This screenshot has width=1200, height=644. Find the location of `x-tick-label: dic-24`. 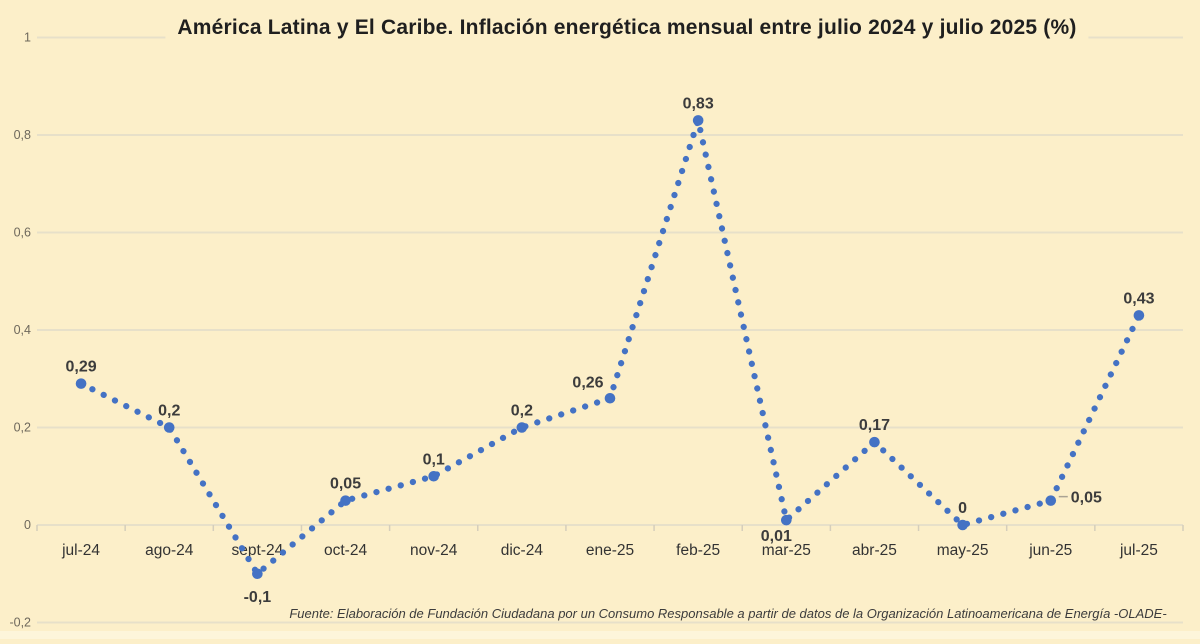

x-tick-label: dic-24 is located at coordinates (522, 550).